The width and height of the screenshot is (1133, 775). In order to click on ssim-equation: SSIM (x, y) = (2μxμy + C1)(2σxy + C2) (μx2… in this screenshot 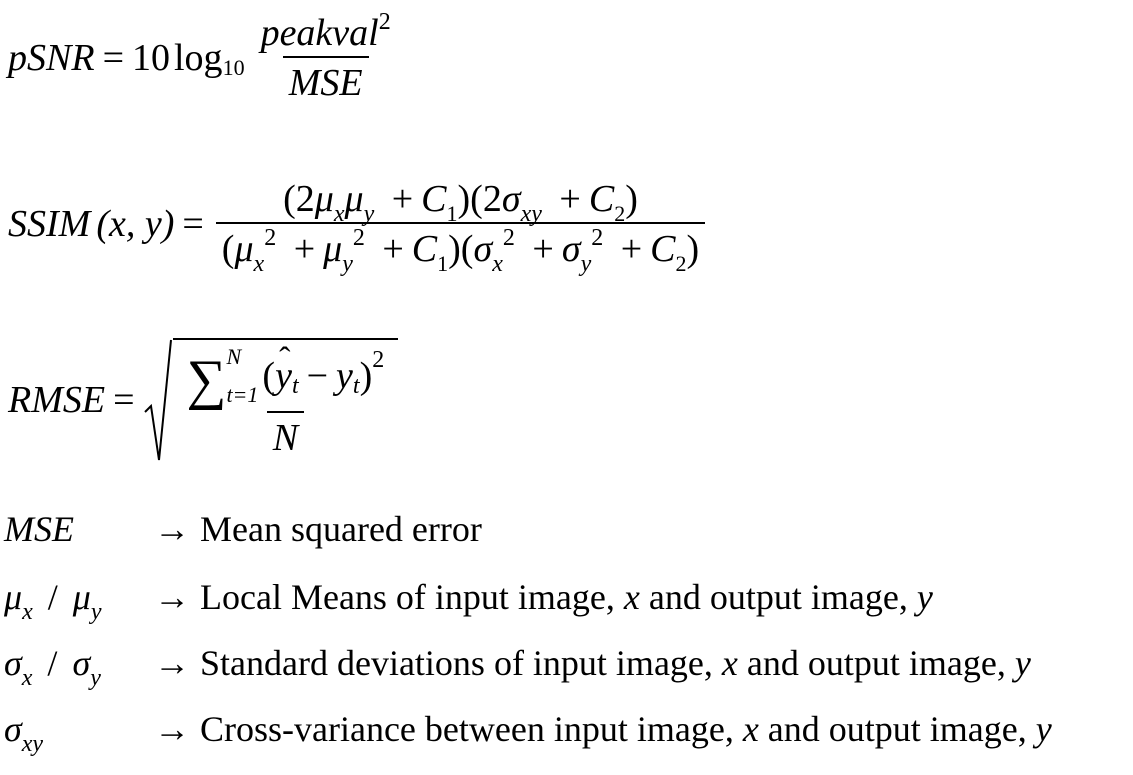, I will do `click(358, 227)`.